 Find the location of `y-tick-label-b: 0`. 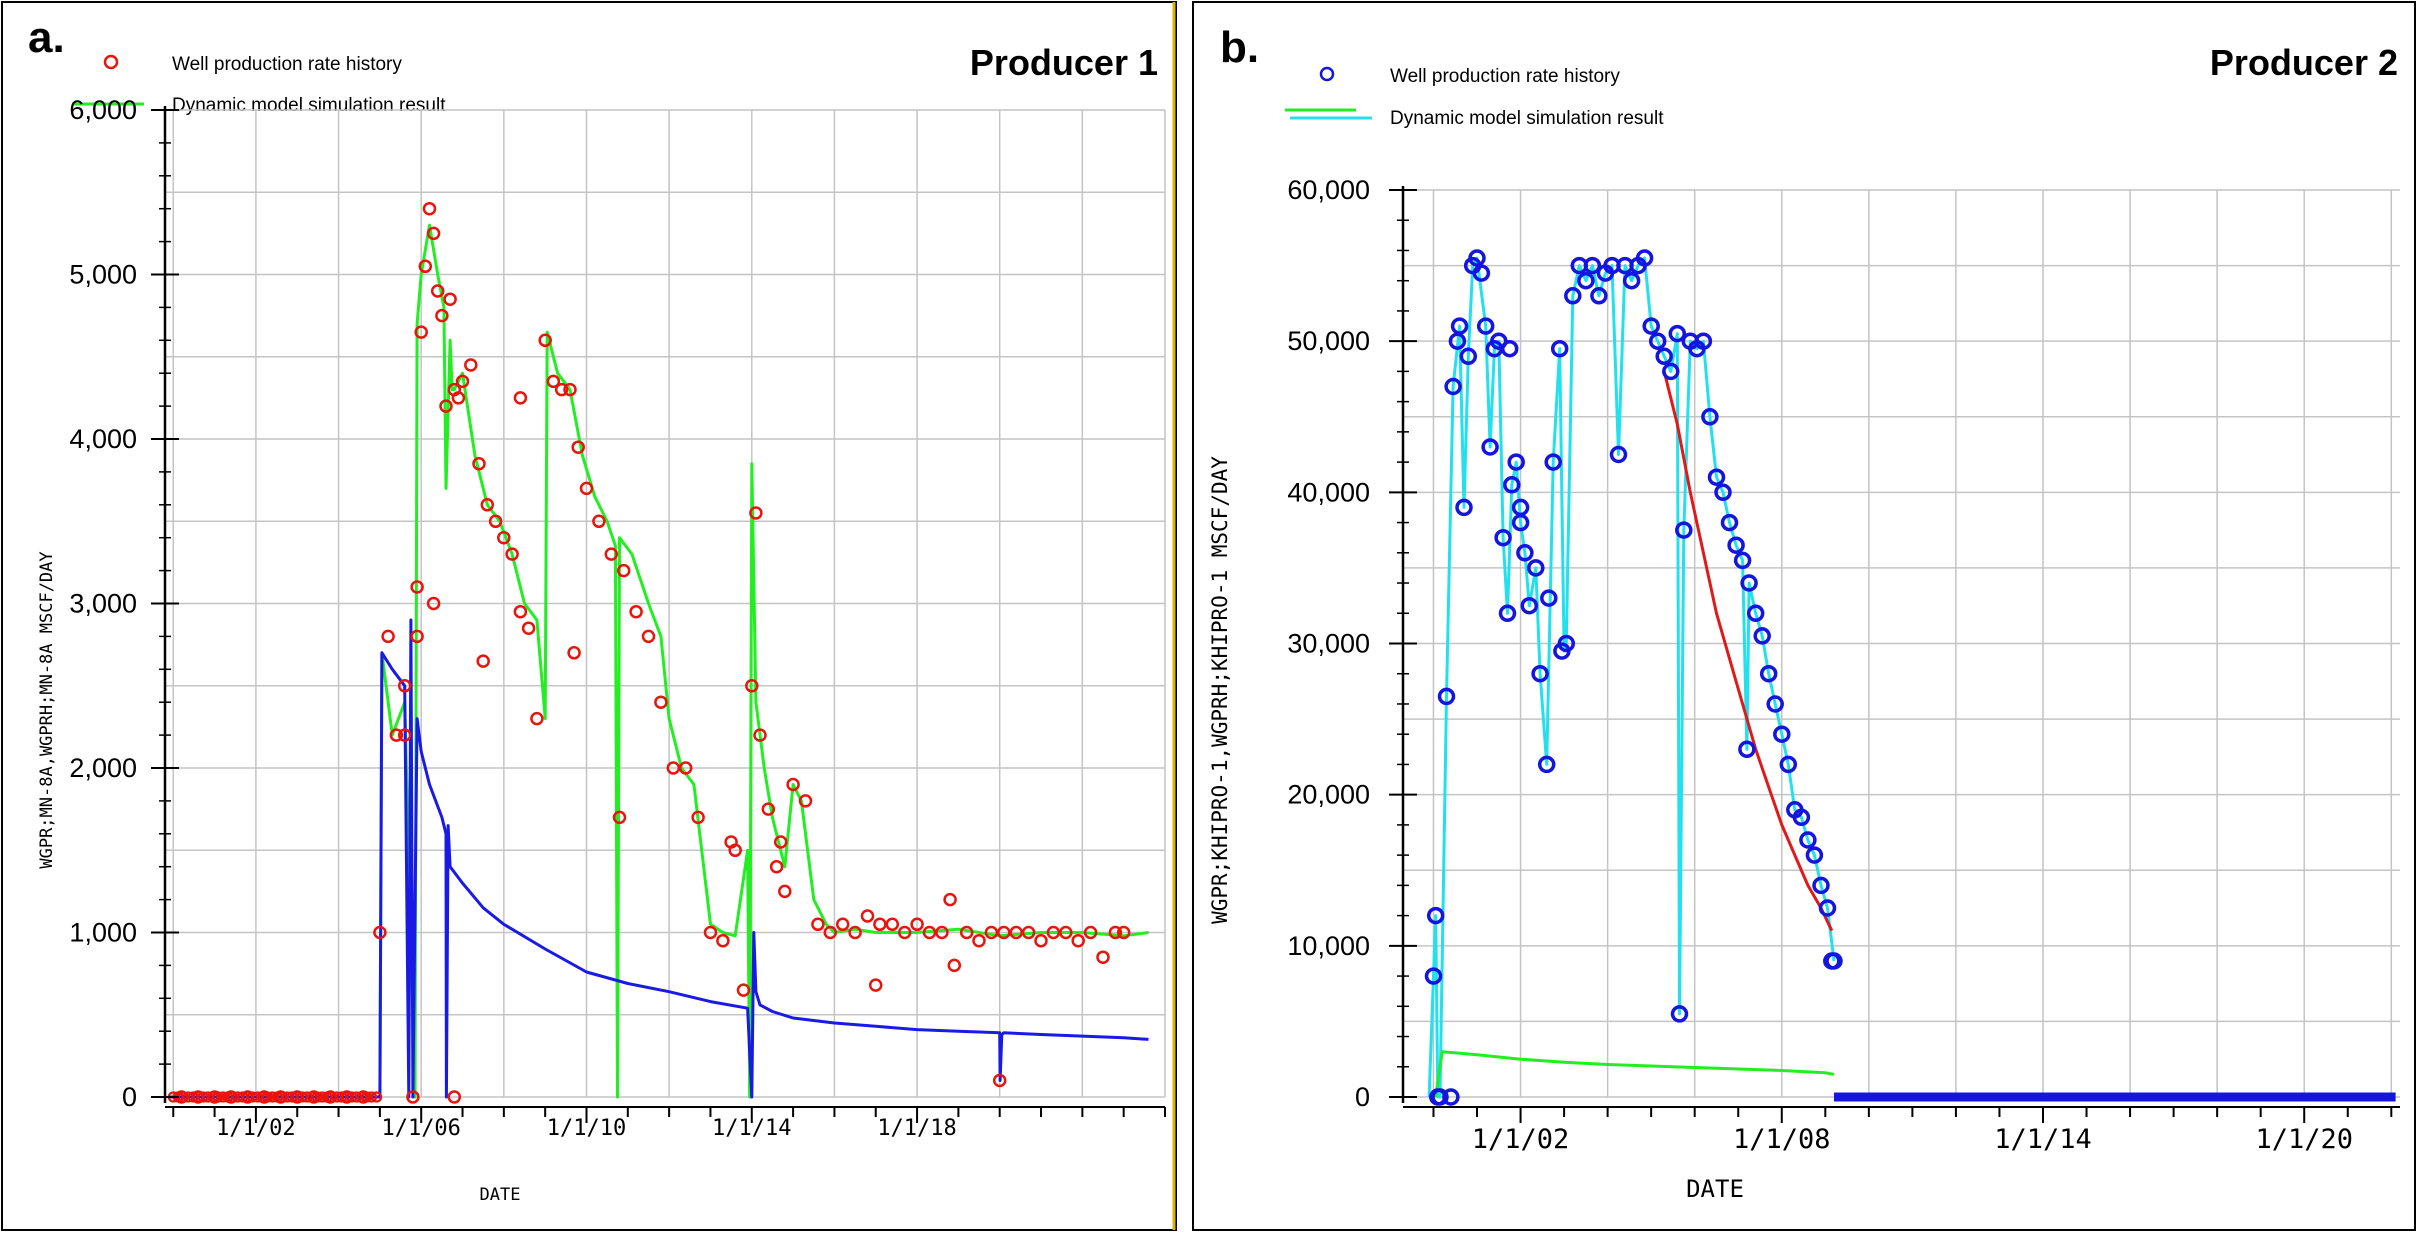

y-tick-label-b: 0 is located at coordinates (1362, 1097).